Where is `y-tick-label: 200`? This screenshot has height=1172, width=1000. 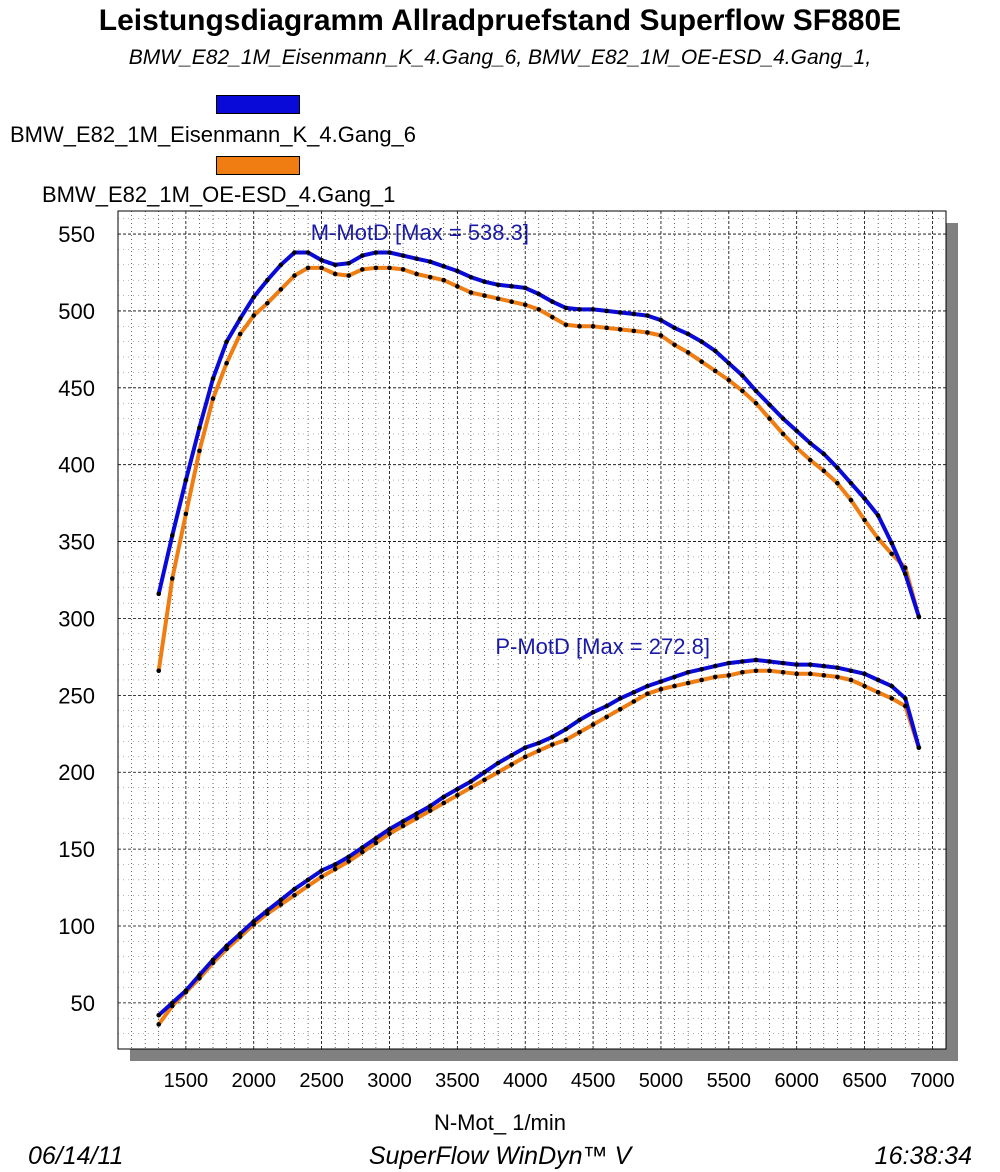
y-tick-label: 200 is located at coordinates (76, 772).